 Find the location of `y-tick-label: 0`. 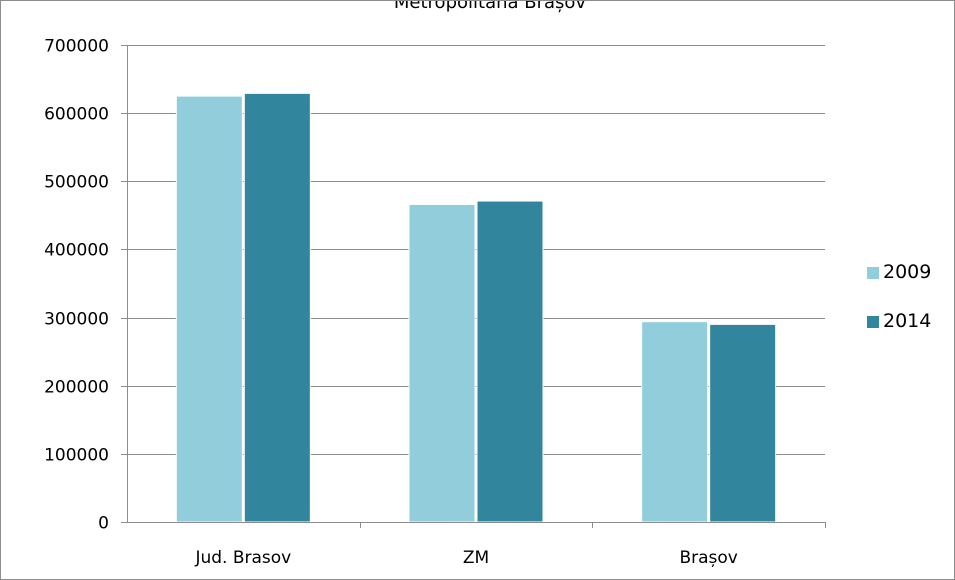

y-tick-label: 0 is located at coordinates (103, 524).